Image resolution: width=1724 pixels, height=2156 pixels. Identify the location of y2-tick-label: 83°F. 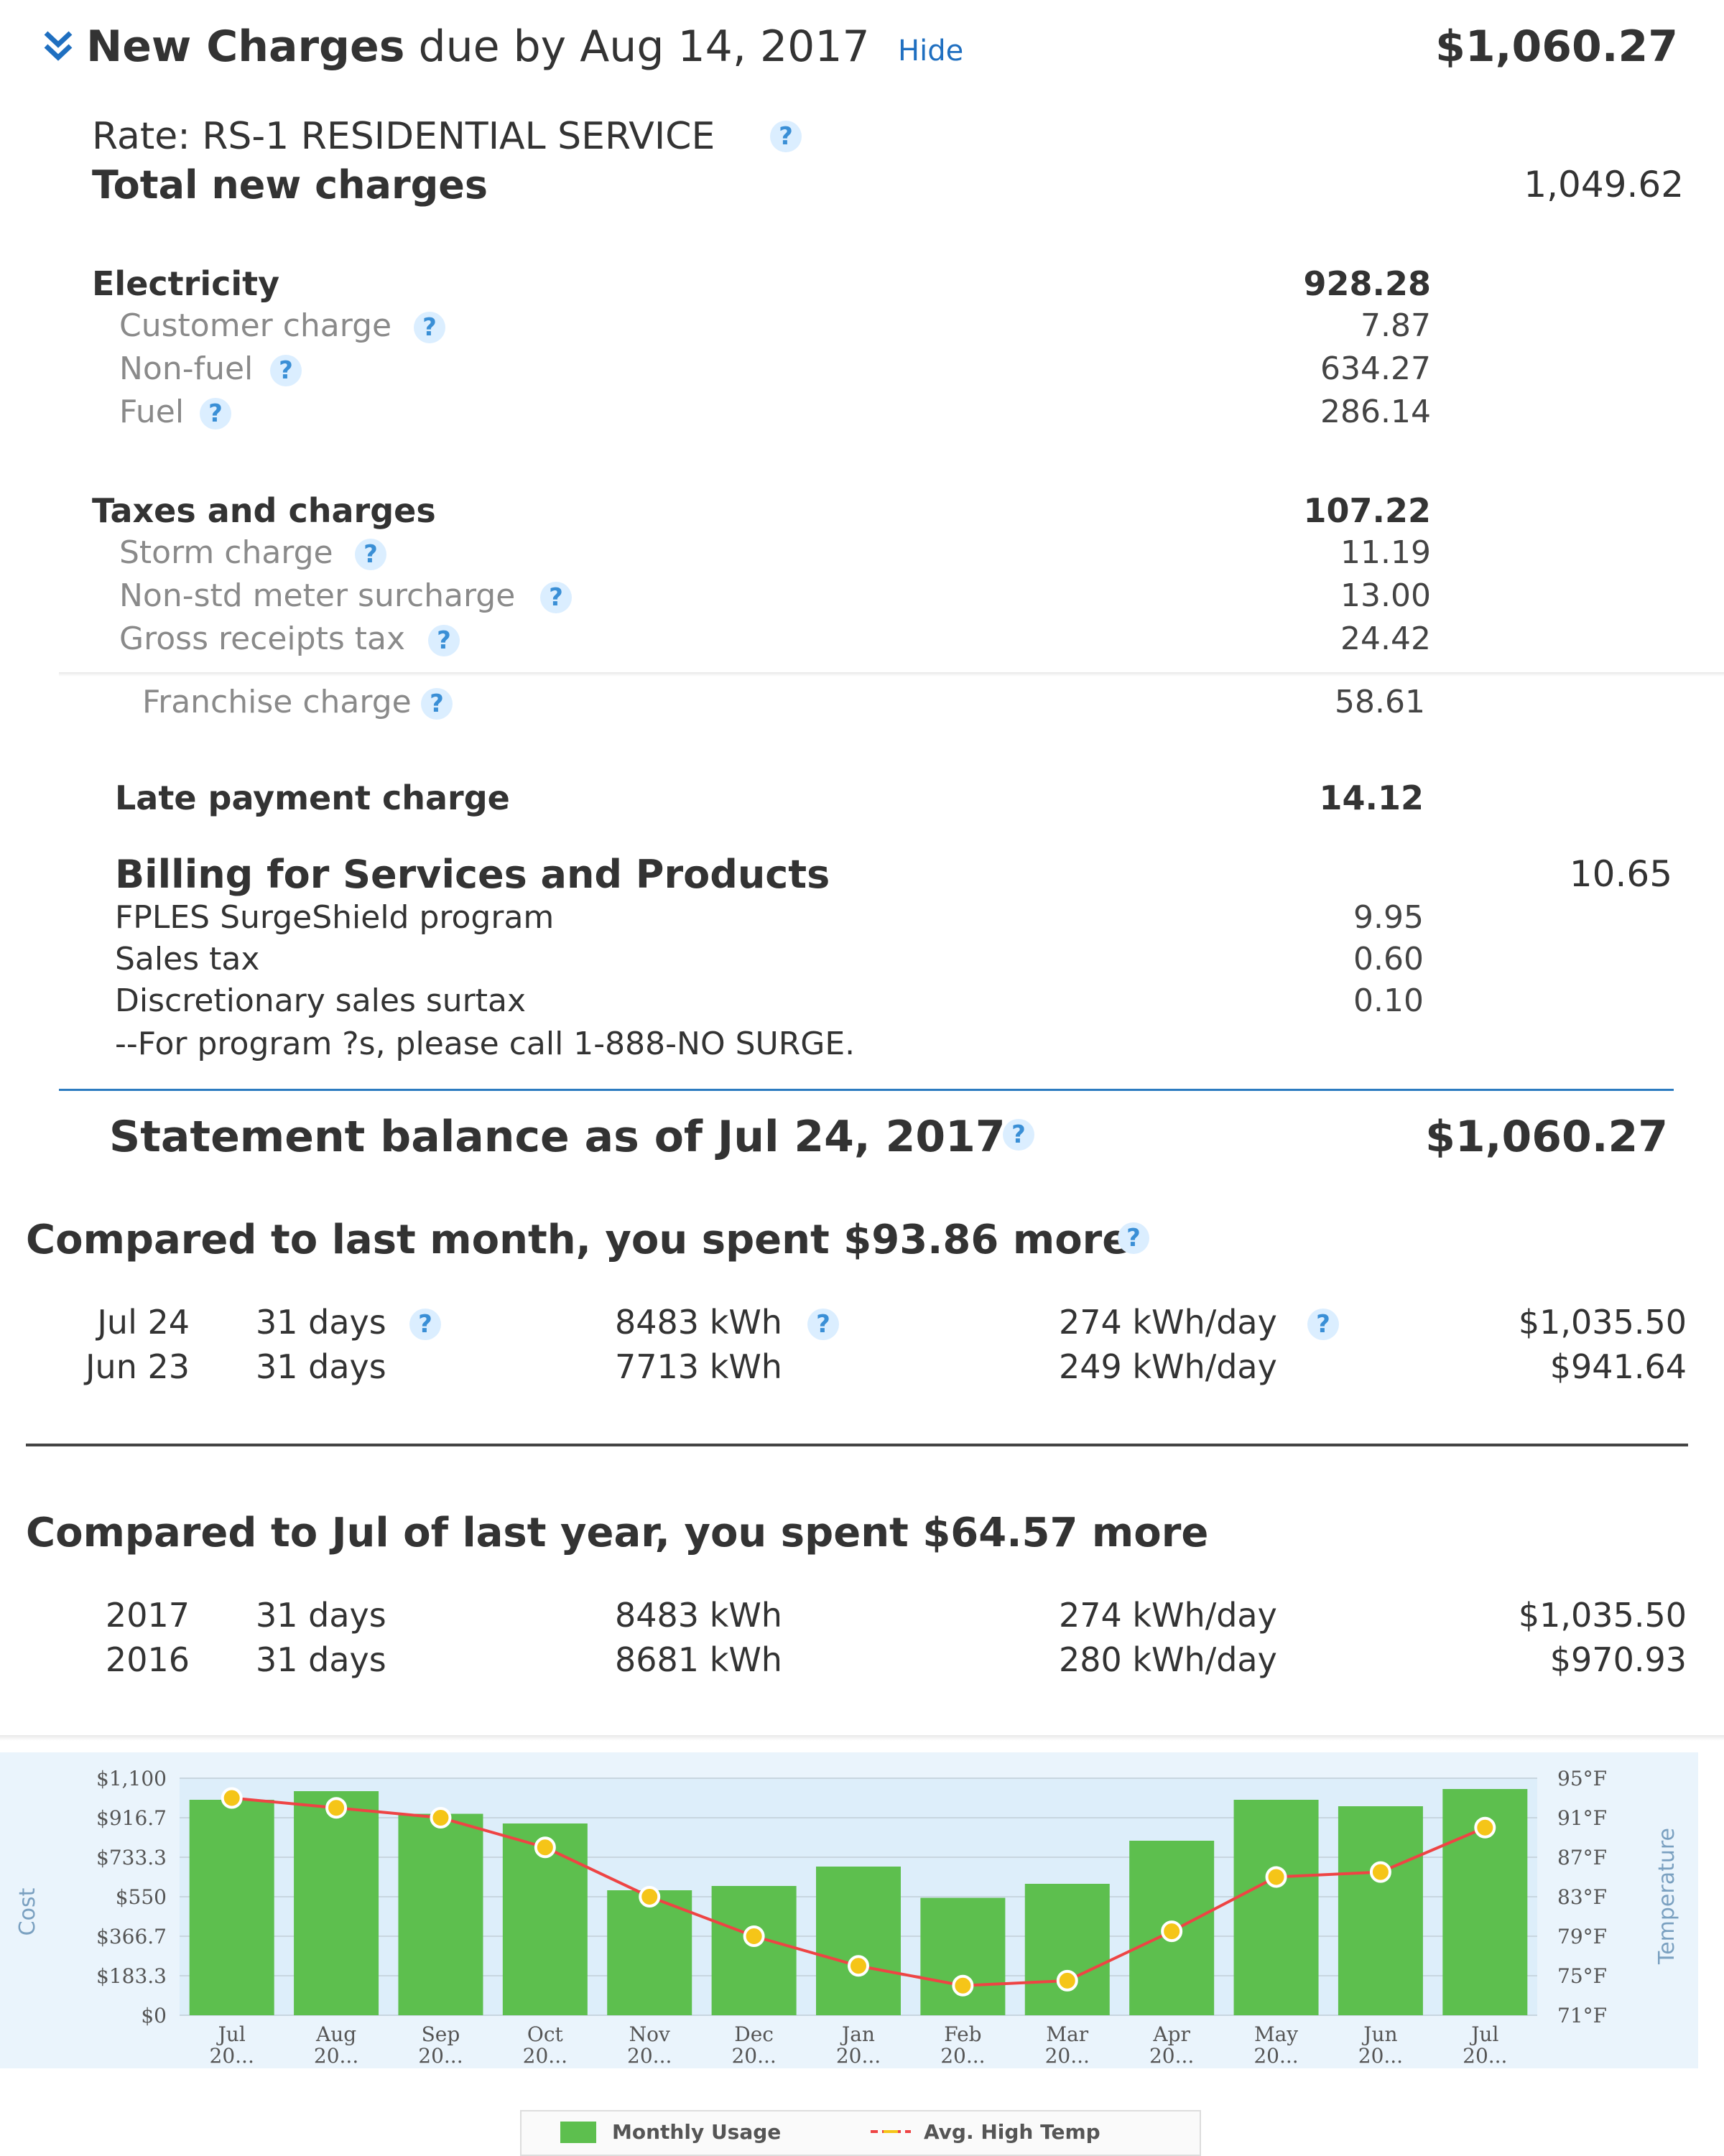
(1582, 1897).